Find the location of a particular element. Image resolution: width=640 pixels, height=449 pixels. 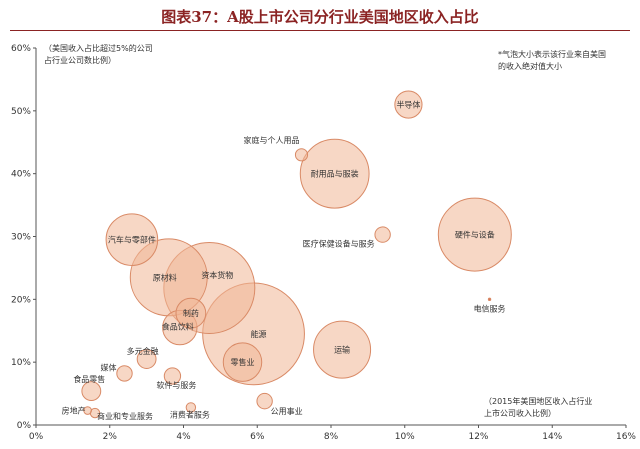

x-axis-note-1: 上市公司收入比例） is located at coordinates (520, 413).